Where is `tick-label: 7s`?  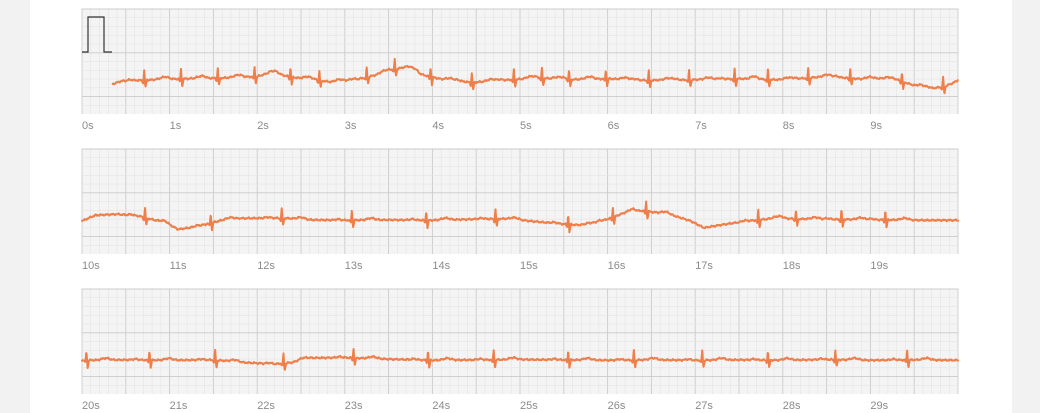
tick-label: 7s is located at coordinates (701, 126).